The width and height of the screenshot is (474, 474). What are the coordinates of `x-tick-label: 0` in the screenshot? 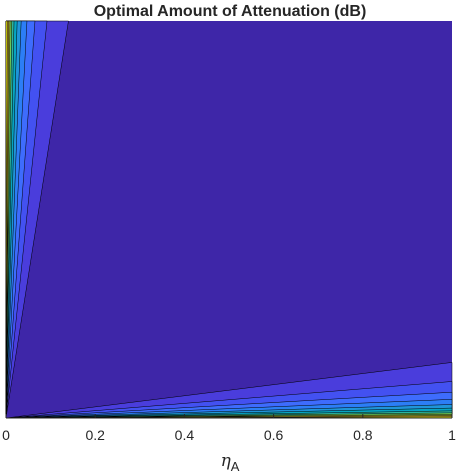 It's located at (6, 435).